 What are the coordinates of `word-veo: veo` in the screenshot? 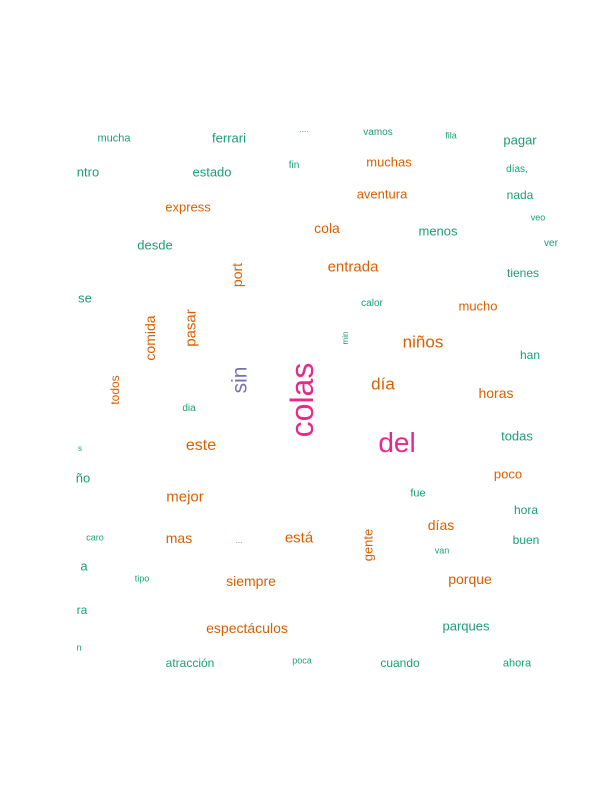 It's located at (538, 217).